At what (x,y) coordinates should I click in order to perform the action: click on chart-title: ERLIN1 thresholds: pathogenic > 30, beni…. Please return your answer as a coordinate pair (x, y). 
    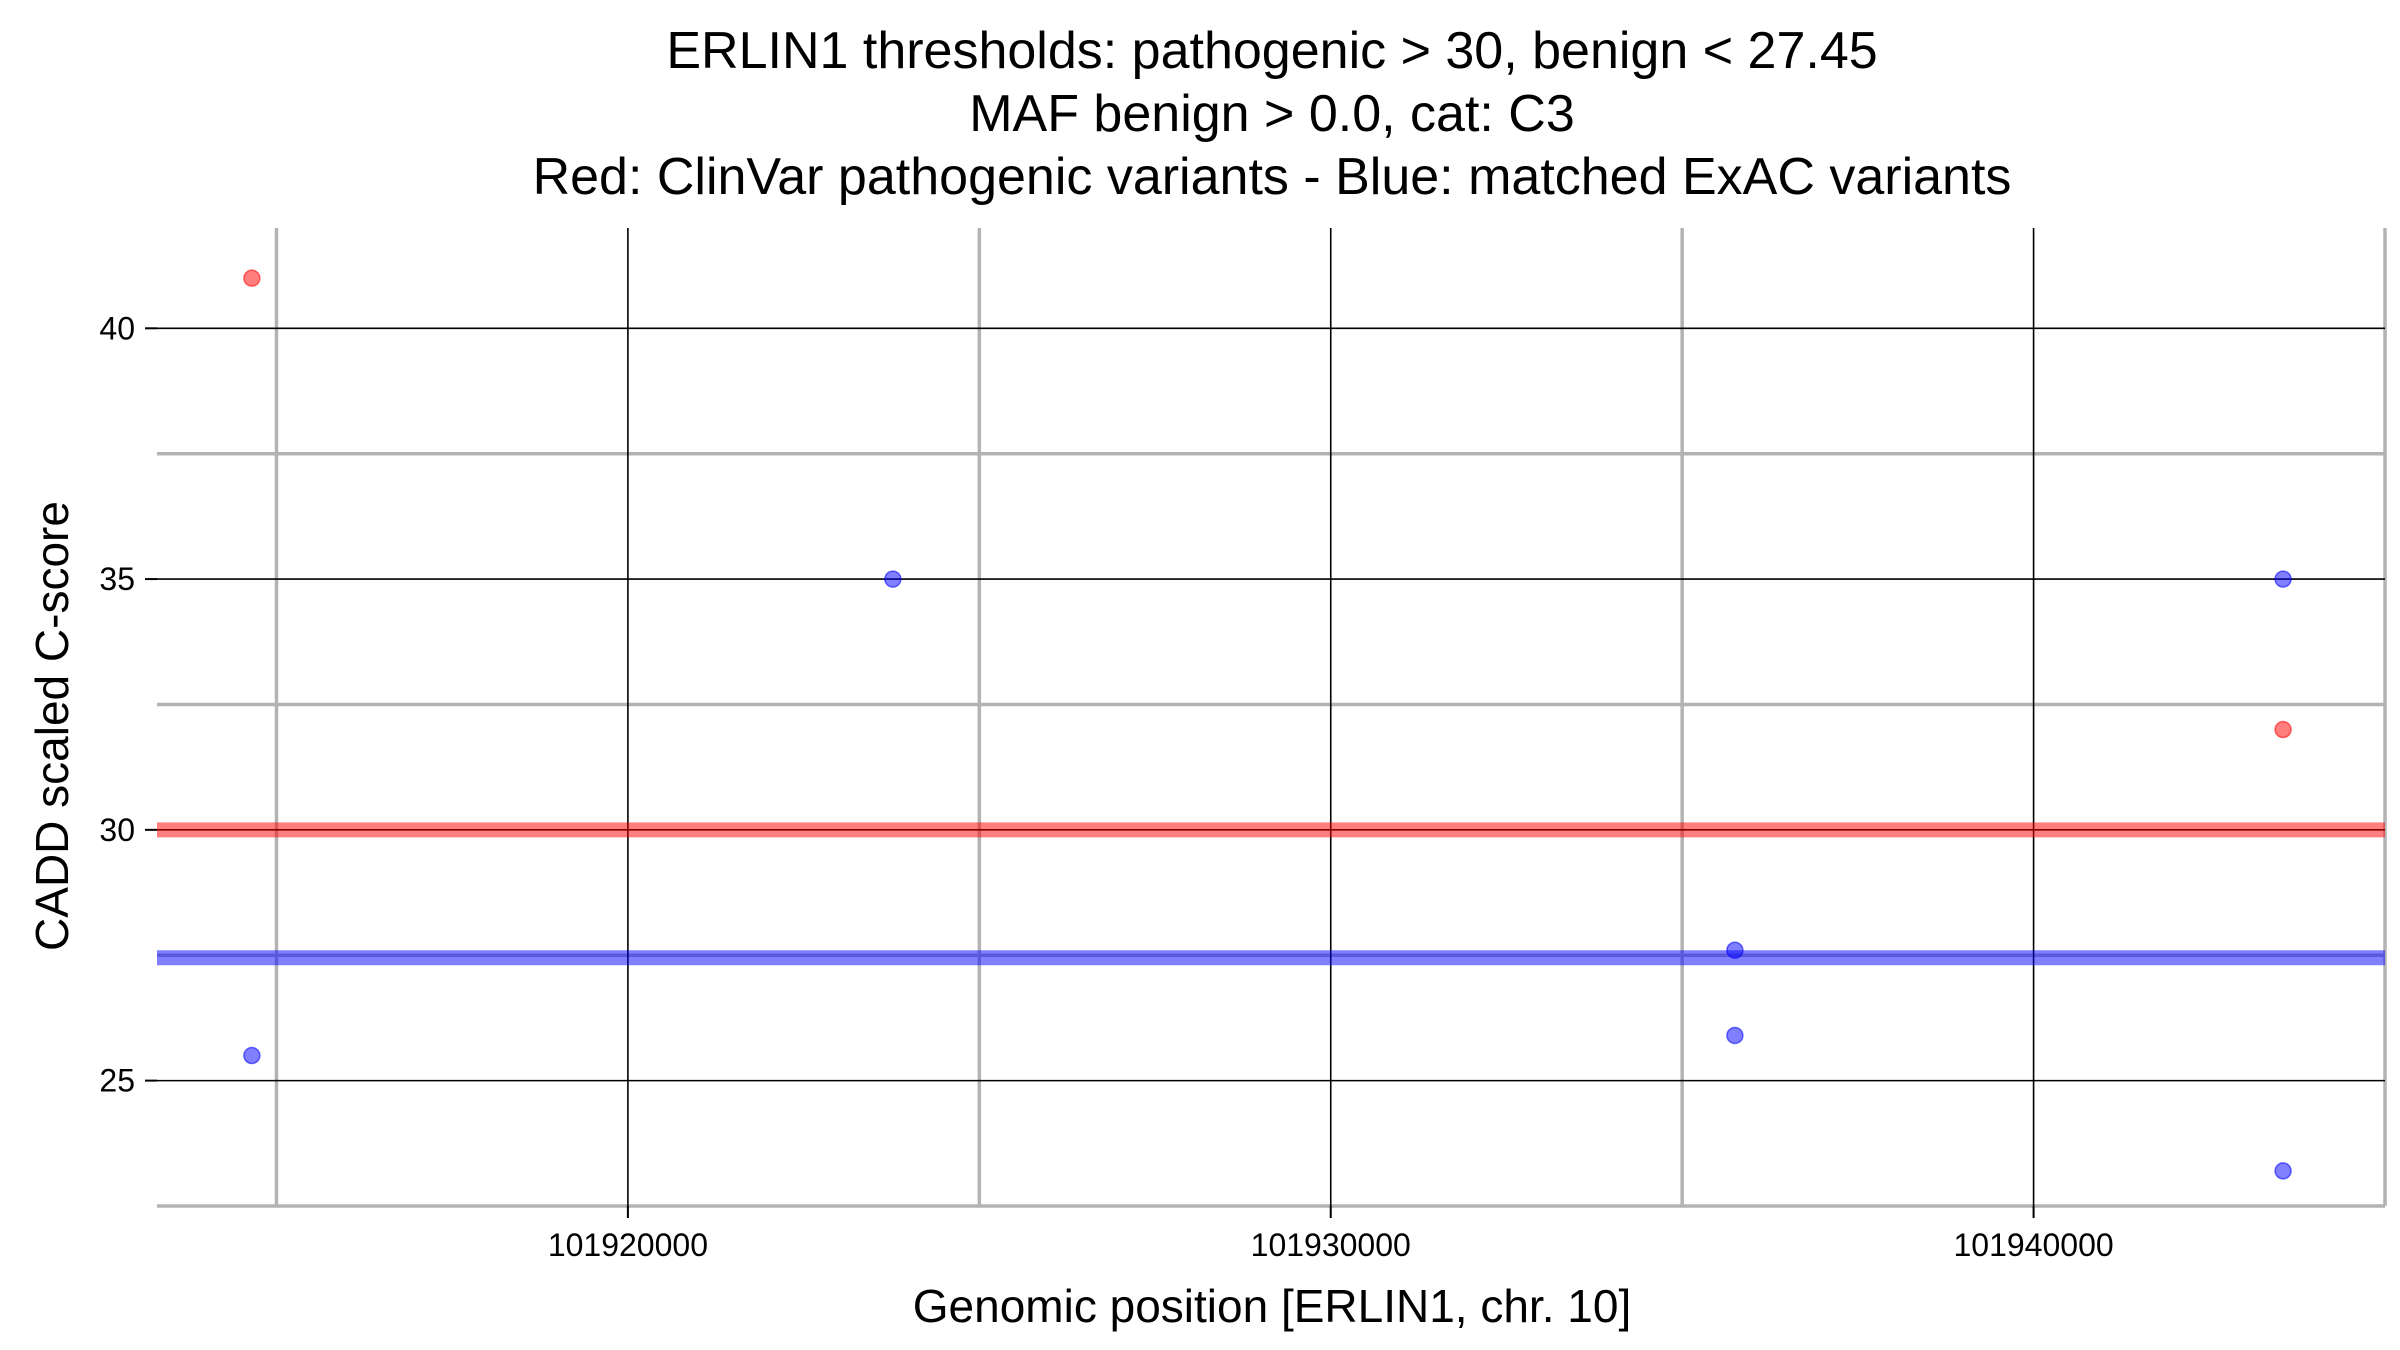
    Looking at the image, I should click on (1272, 114).